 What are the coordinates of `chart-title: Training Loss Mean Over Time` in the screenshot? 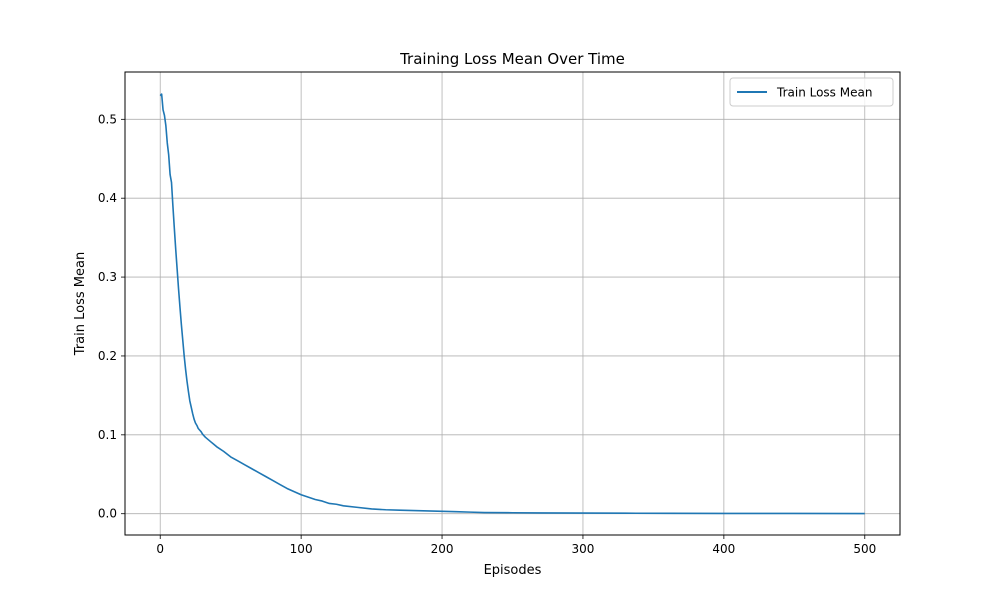 It's located at (512, 59).